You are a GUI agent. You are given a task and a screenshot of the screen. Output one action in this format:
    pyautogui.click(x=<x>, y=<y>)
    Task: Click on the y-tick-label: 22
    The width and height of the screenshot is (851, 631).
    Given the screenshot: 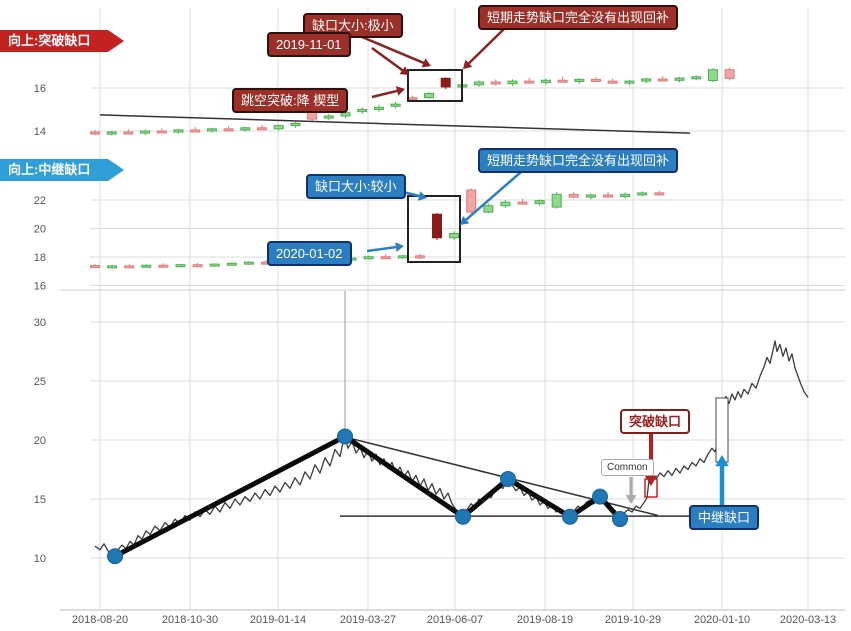 What is the action you would take?
    pyautogui.click(x=40, y=201)
    